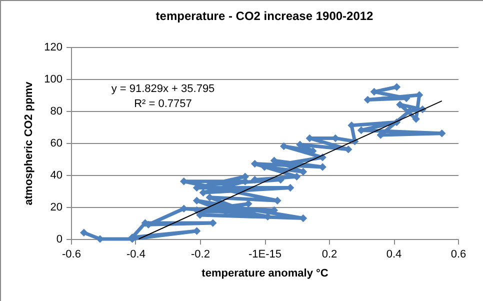  Describe the element at coordinates (56, 144) in the screenshot. I see `y-tick-label: 60` at that location.